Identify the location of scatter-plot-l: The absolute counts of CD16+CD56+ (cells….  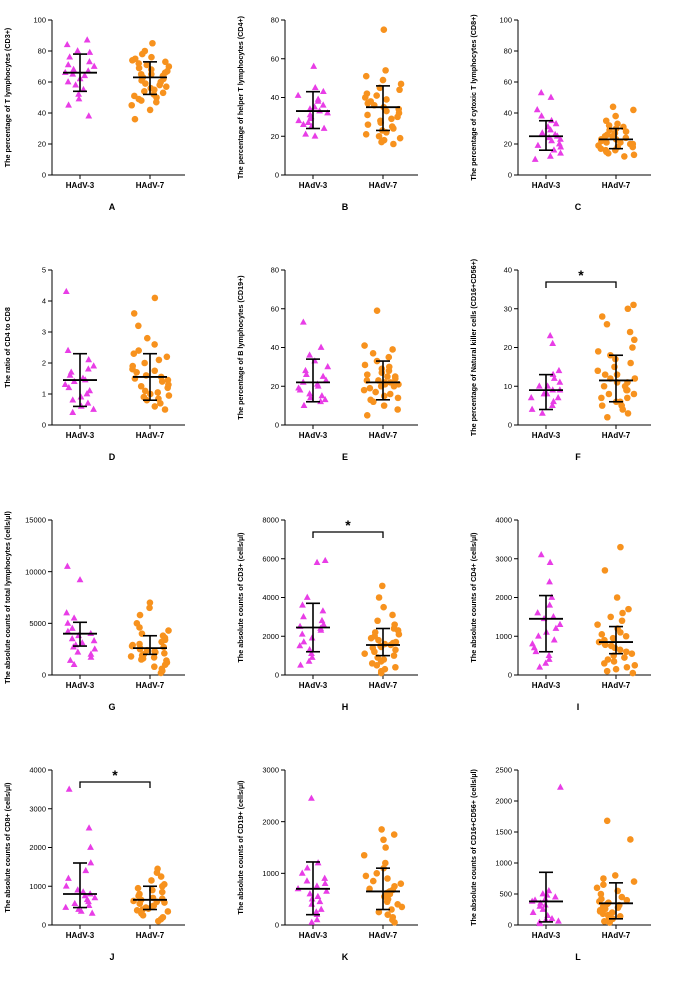
(560, 864).